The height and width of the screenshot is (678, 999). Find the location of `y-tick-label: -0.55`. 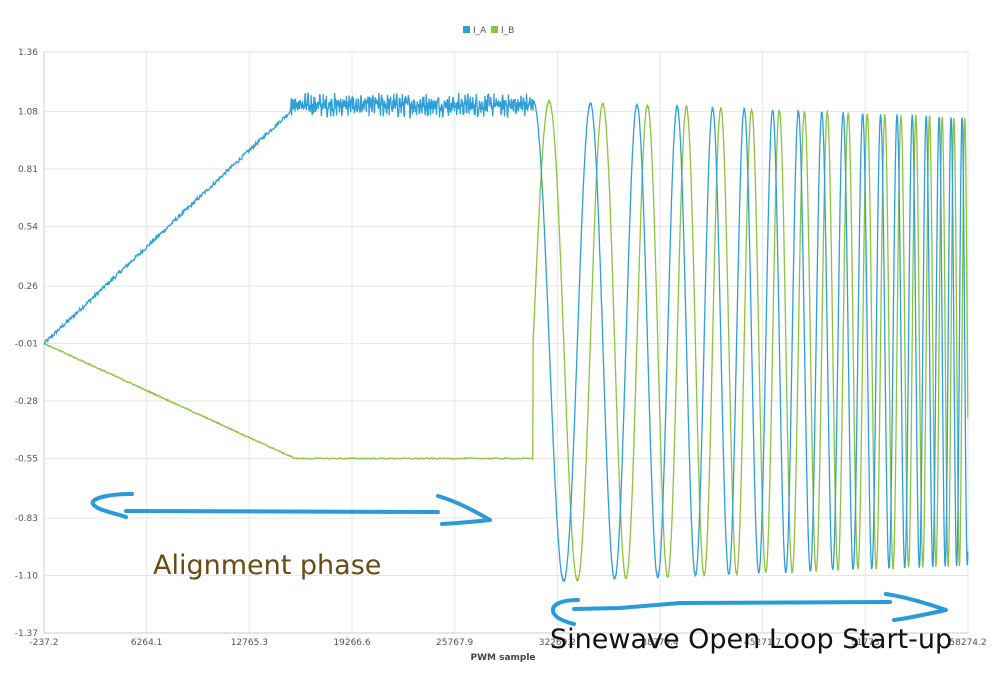

y-tick-label: -0.55 is located at coordinates (26, 459).